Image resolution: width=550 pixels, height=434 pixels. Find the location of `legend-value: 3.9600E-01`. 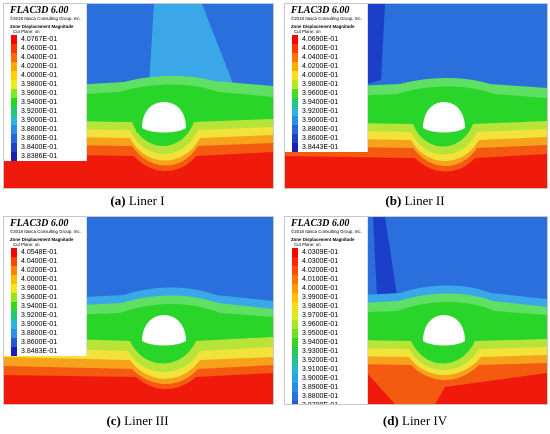

legend-value: 3.9600E-01 is located at coordinates (320, 93).